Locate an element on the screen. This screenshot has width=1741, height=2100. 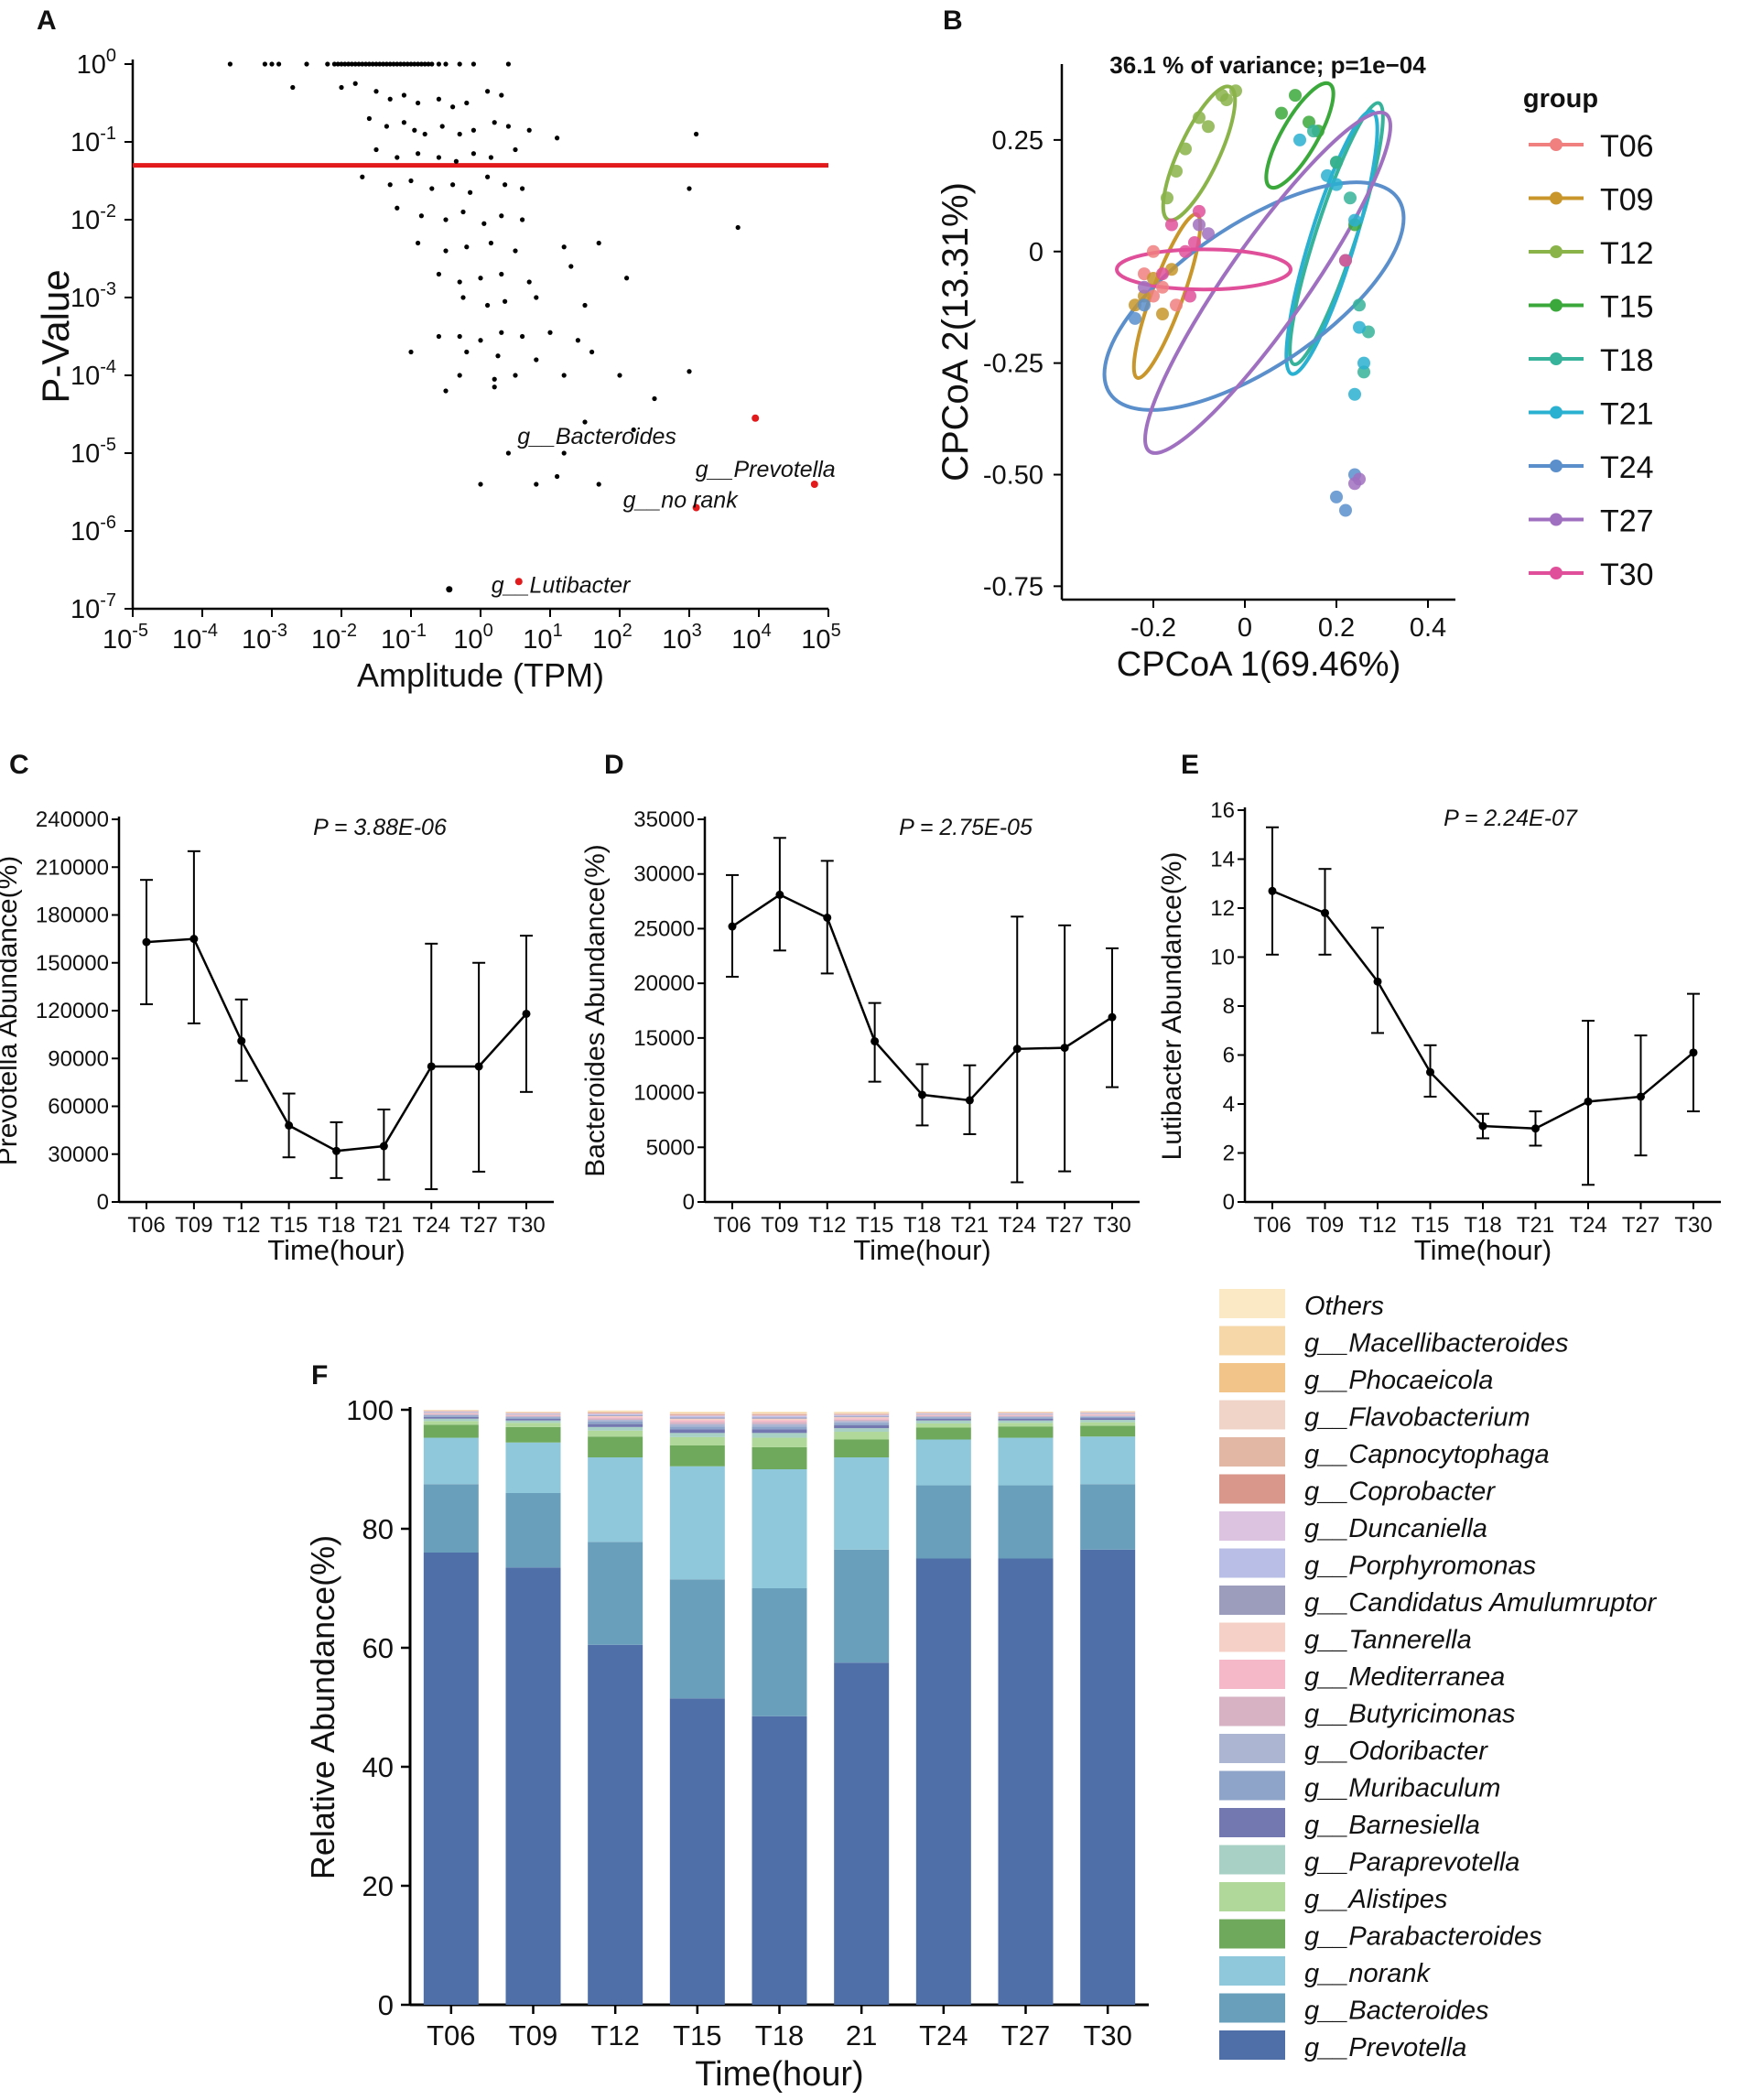
panel-letter-a: A is located at coordinates (47, 21).